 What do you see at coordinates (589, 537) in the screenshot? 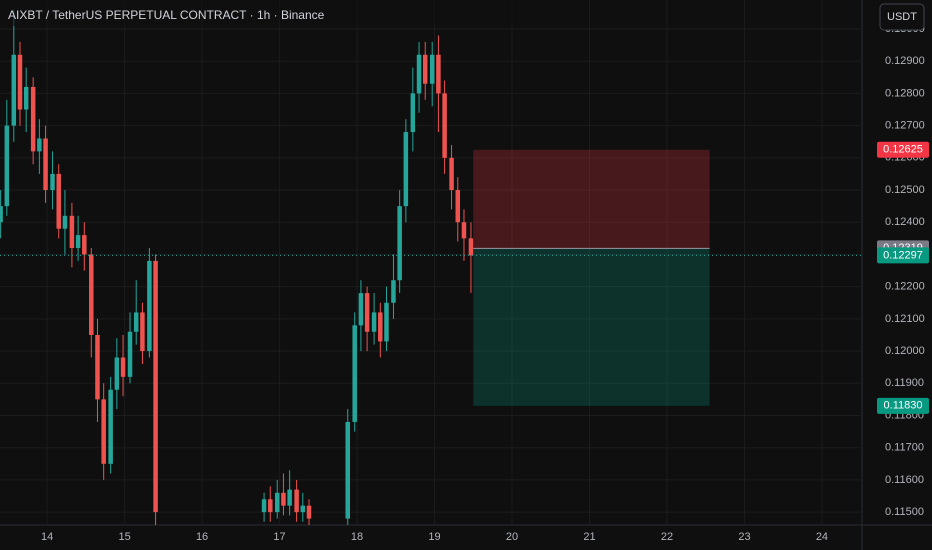
I see `x-tick-label: 21` at bounding box center [589, 537].